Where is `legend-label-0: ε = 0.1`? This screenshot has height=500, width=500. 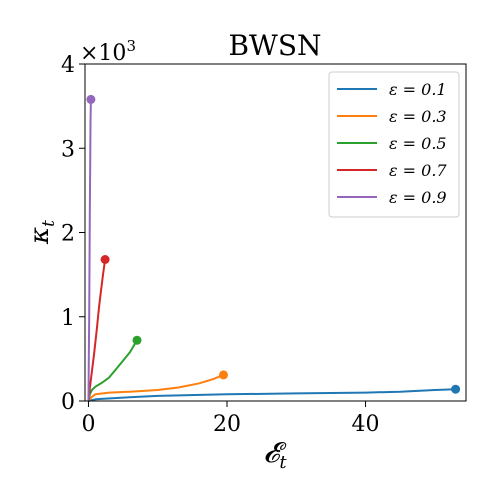 legend-label-0: ε = 0.1 is located at coordinates (418, 89).